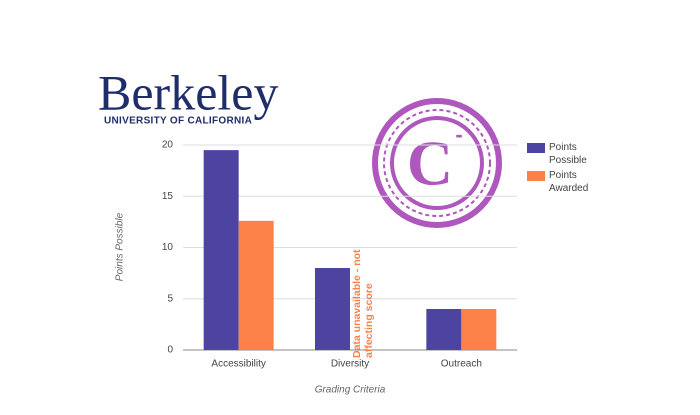 The height and width of the screenshot is (415, 700). What do you see at coordinates (168, 247) in the screenshot?
I see `y-tick-label: 10` at bounding box center [168, 247].